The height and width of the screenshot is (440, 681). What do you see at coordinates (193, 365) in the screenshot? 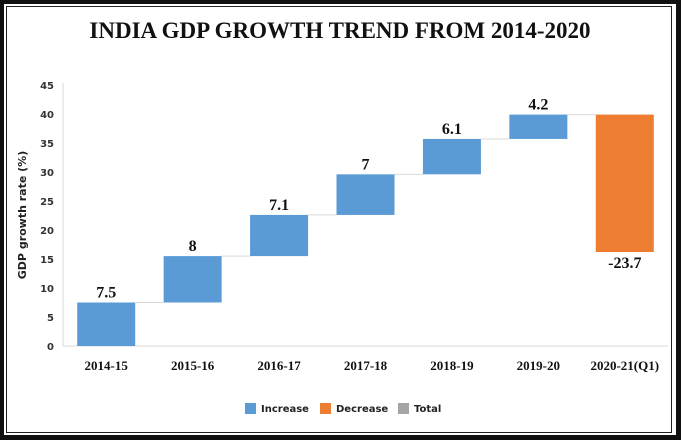
I see `x-tick-label: 2015-16` at bounding box center [193, 365].